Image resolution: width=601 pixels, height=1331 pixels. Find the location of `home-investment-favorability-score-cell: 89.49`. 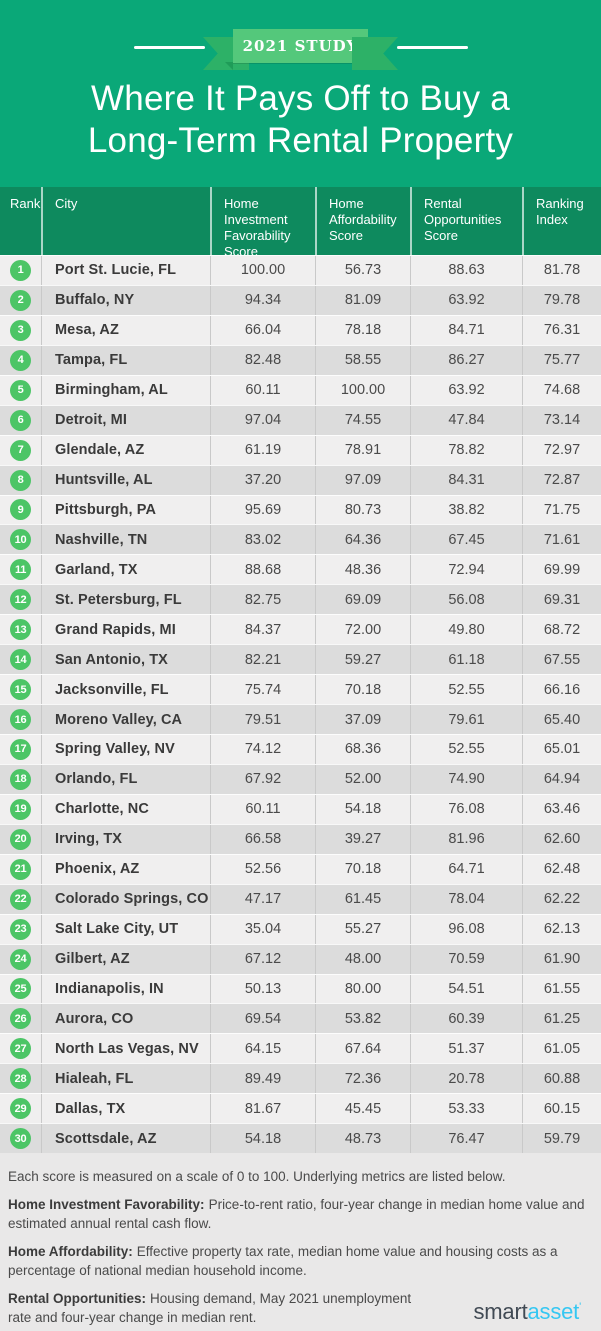

home-investment-favorability-score-cell: 89.49 is located at coordinates (262, 1079).